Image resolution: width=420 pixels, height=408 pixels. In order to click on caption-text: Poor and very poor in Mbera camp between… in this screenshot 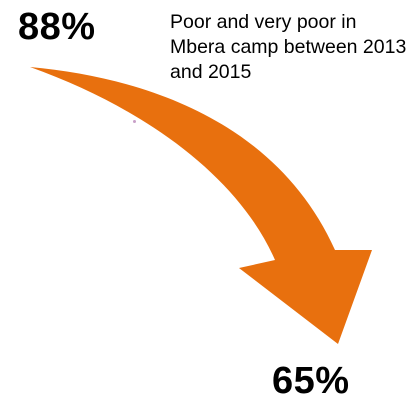, I will do `click(288, 47)`.